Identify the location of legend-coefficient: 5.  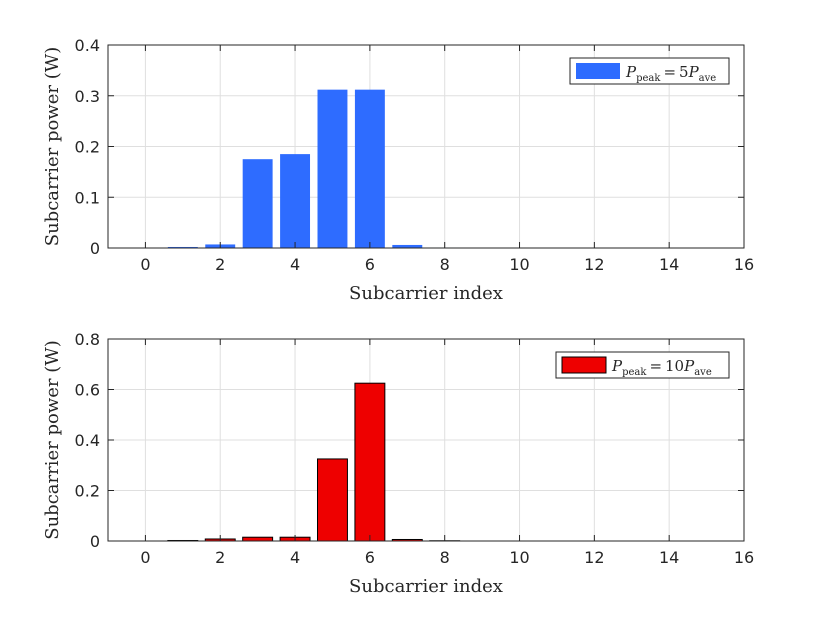
(684, 72).